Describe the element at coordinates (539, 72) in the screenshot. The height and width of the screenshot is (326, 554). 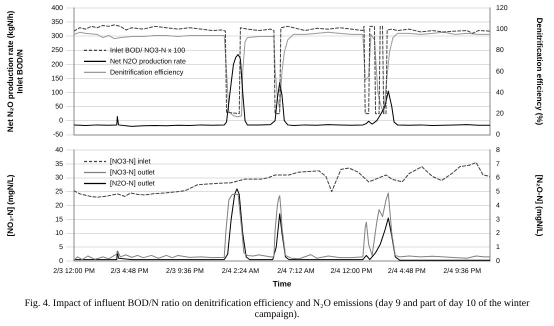
I see `y2-axis-title: Denitrification efficiency (%)` at that location.